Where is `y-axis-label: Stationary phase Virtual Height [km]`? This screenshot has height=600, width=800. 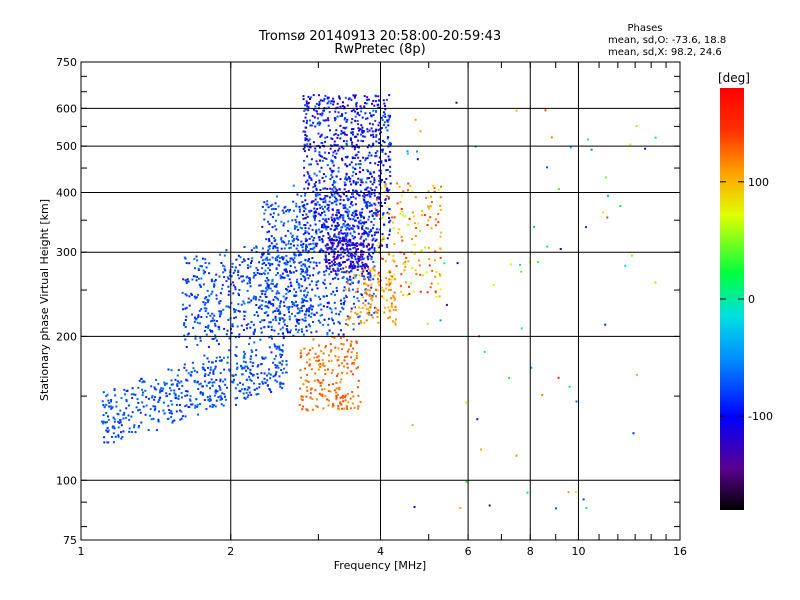
y-axis-label: Stationary phase Virtual Height [km] is located at coordinates (44, 300).